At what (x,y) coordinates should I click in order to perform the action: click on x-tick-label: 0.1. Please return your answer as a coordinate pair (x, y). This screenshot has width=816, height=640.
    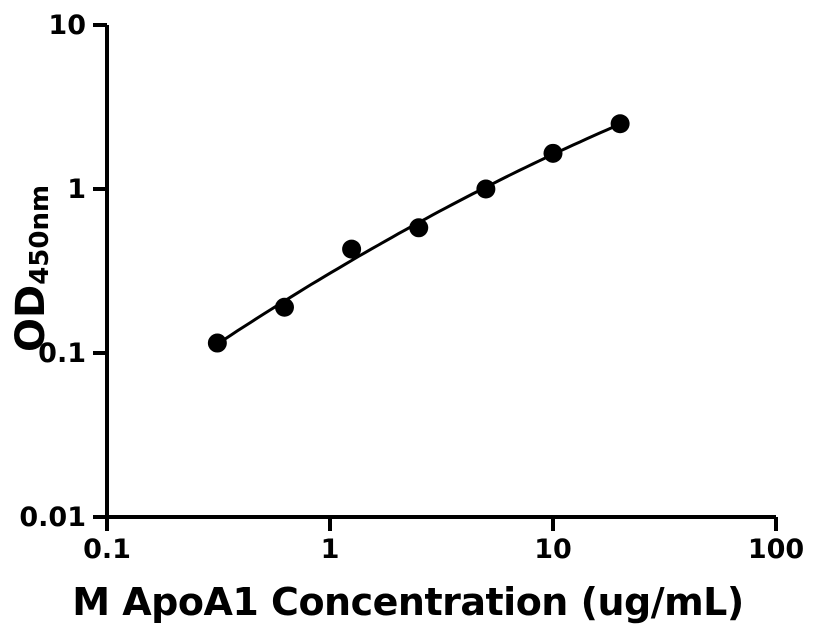
    Looking at the image, I should click on (107, 549).